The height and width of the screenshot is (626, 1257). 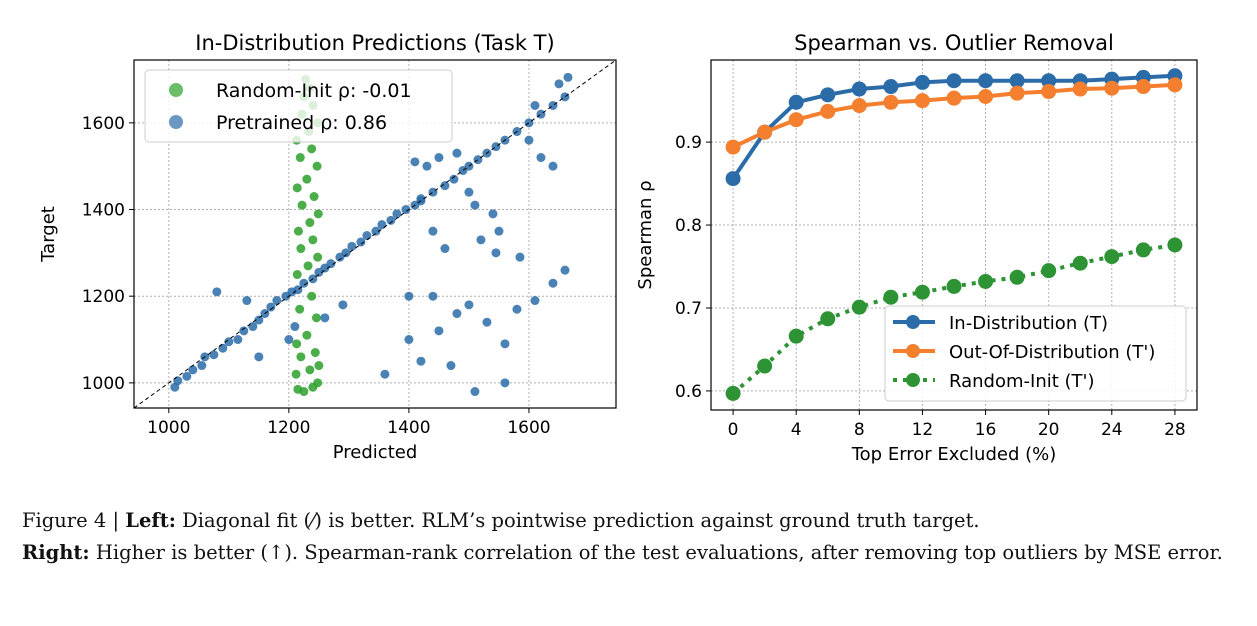 I want to click on caption-left-label: Left:, so click(x=150, y=520).